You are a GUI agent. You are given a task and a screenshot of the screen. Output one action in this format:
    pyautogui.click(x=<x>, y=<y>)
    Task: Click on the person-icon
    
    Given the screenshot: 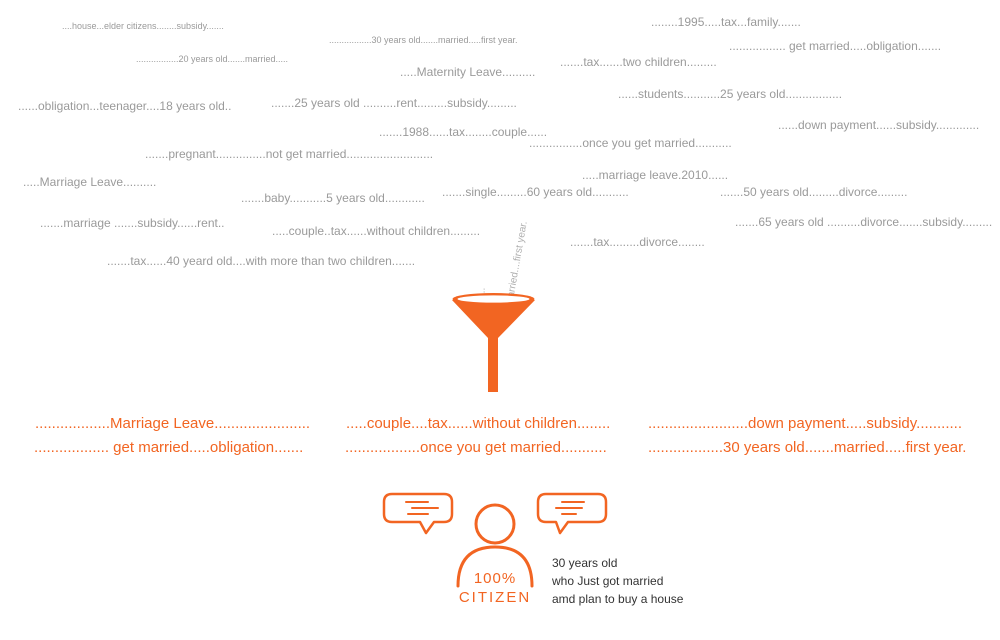 What is the action you would take?
    pyautogui.click(x=495, y=545)
    